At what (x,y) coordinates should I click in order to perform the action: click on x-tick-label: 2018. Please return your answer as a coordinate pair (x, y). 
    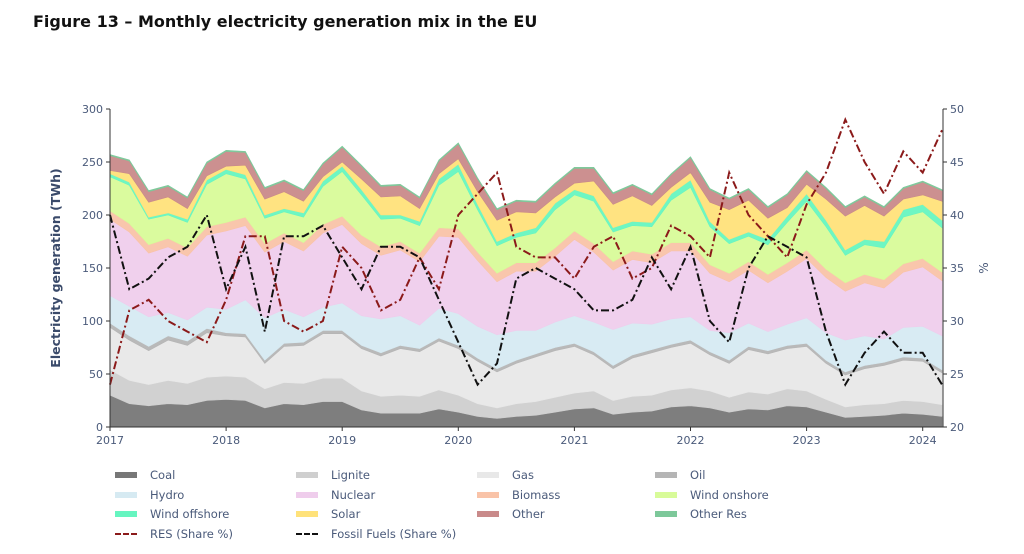
    Looking at the image, I should click on (226, 440).